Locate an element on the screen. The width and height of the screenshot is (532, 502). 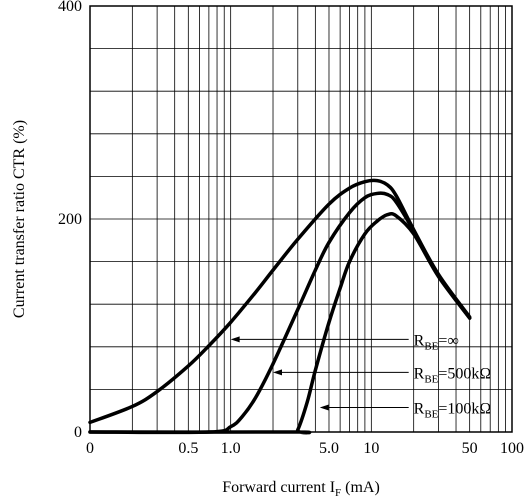
x-tick-label: 0.5 is located at coordinates (188, 448).